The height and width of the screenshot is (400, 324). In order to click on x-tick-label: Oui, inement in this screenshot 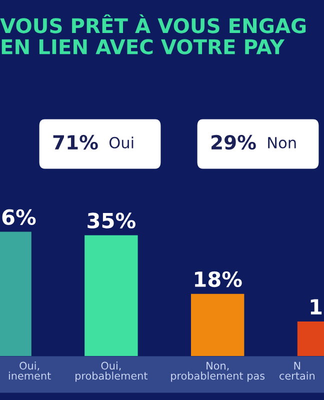, I will do `click(29, 371)`.